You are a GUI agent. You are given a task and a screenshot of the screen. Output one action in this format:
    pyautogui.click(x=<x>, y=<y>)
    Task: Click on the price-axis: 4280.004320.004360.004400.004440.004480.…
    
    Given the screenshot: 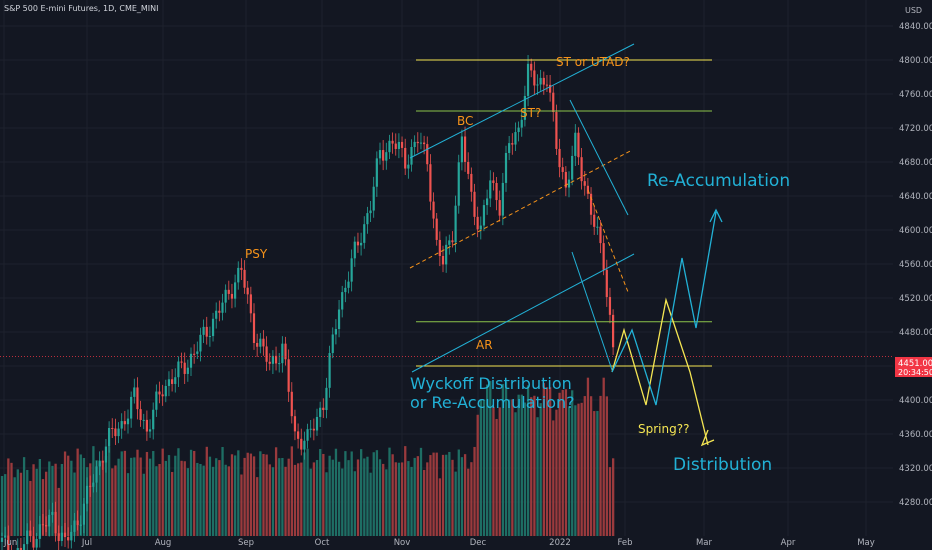 What is the action you would take?
    pyautogui.click(x=915, y=265)
    